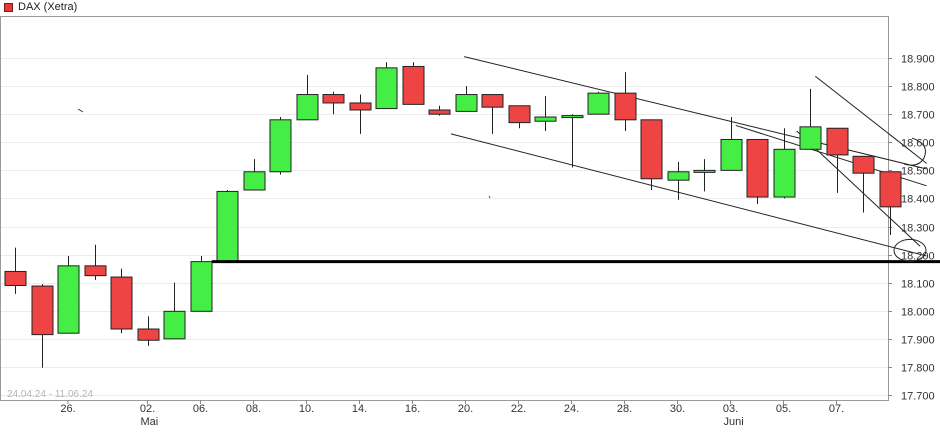 The image size is (940, 435). Describe the element at coordinates (918, 200) in the screenshot. I see `y-tick-label: 18.400` at that location.